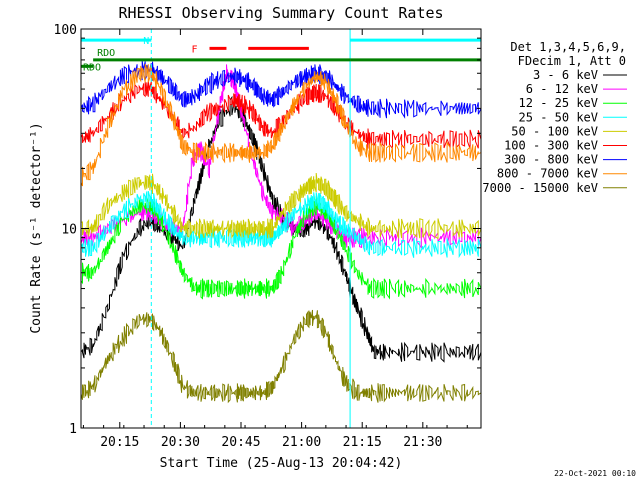 This screenshot has height=480, width=640. What do you see at coordinates (280, 13) in the screenshot?
I see `chart-title: RHESSI Observing Summary Count Rates` at bounding box center [280, 13].